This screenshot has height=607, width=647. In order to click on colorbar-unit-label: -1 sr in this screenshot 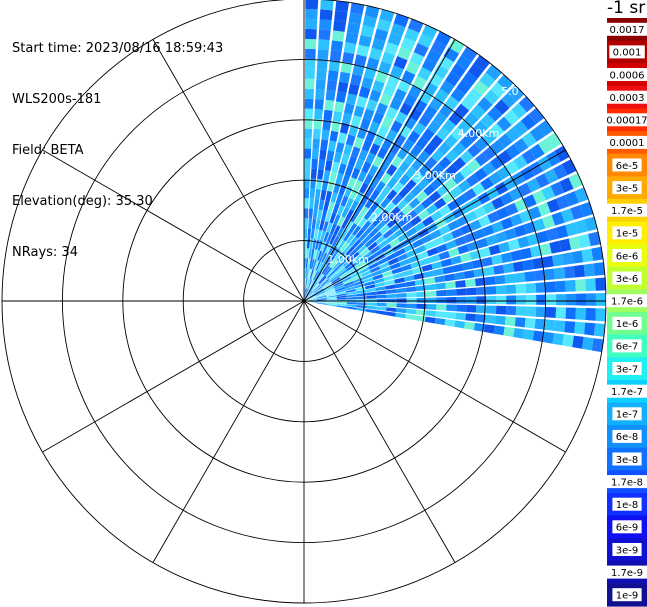, I will do `click(626, 9)`.